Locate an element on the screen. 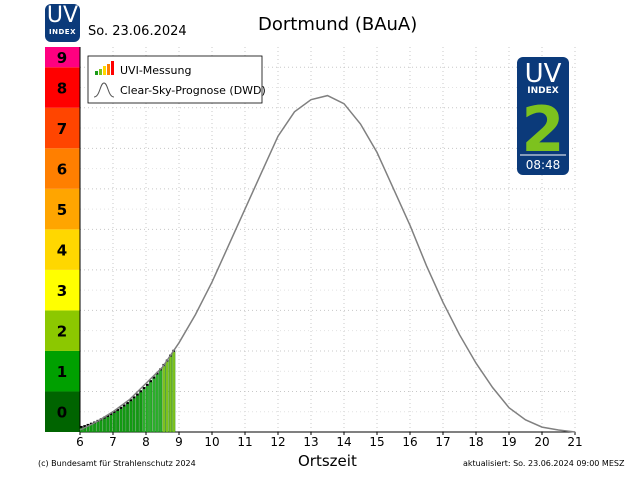 This screenshot has width=640, height=480. x-tick-label: 11 is located at coordinates (244, 442).